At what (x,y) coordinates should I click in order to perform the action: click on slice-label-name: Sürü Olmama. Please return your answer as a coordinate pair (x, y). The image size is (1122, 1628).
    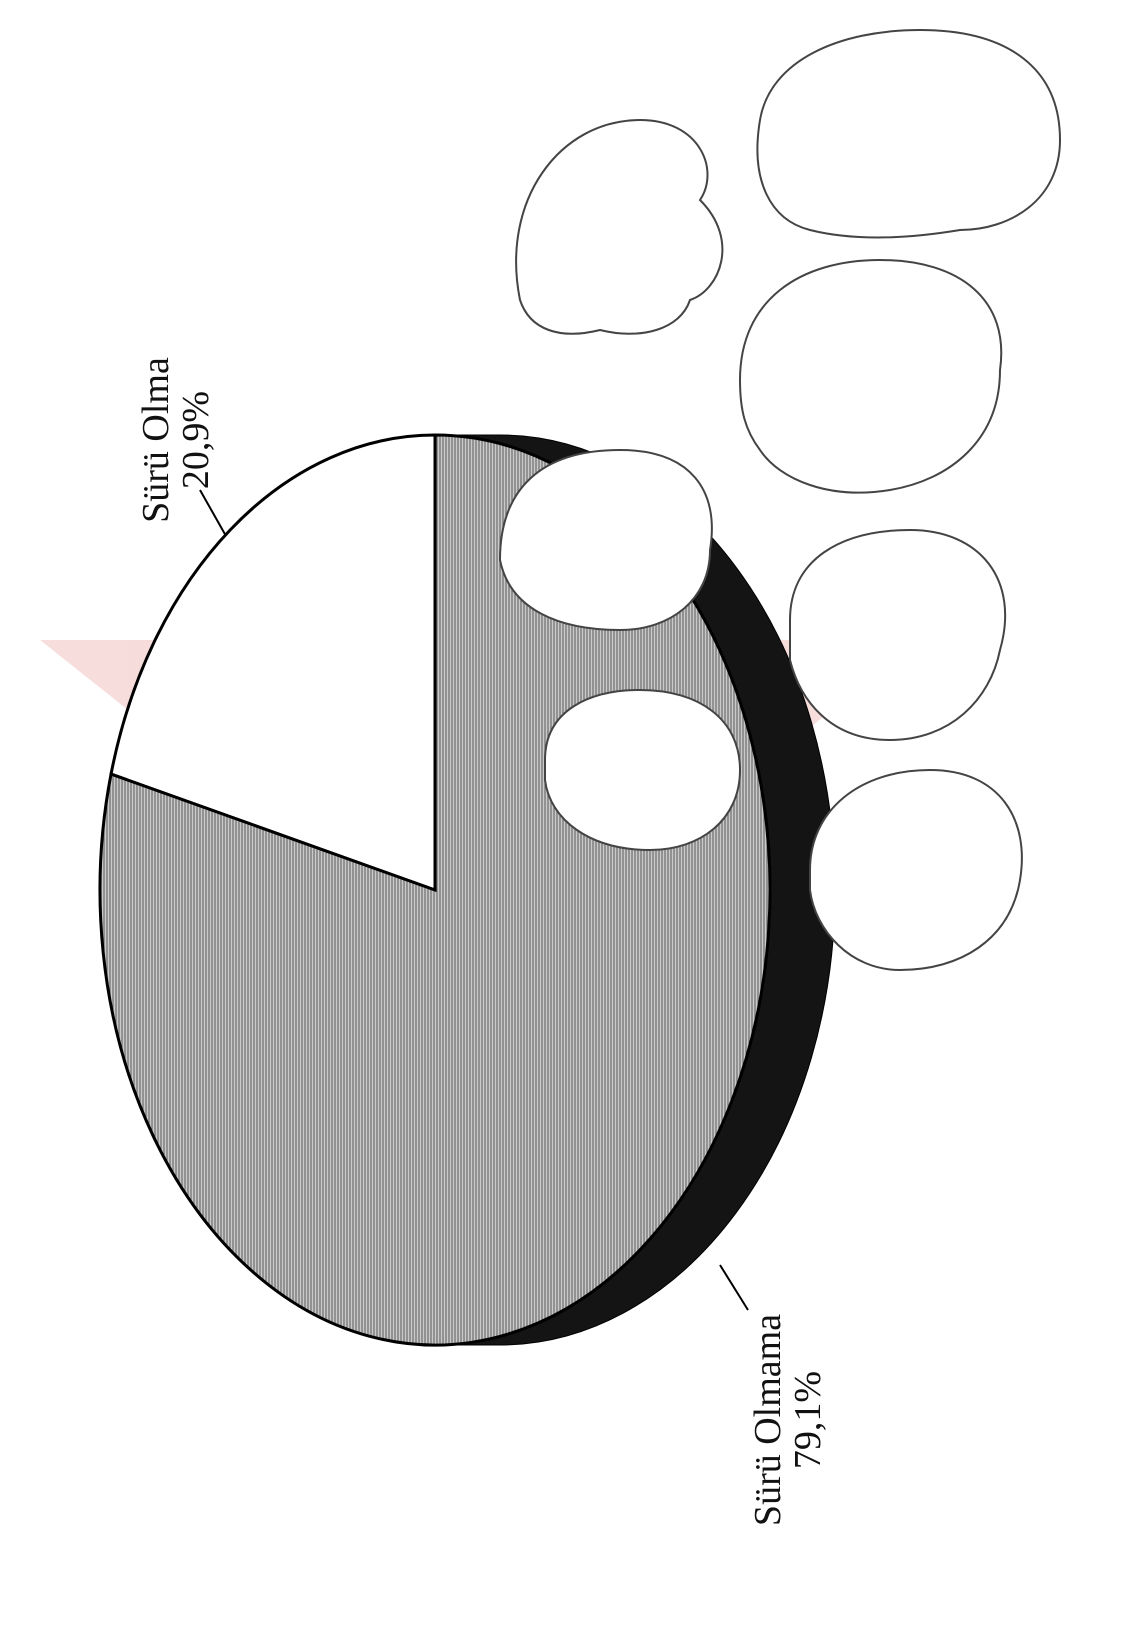
    Looking at the image, I should click on (768, 1420).